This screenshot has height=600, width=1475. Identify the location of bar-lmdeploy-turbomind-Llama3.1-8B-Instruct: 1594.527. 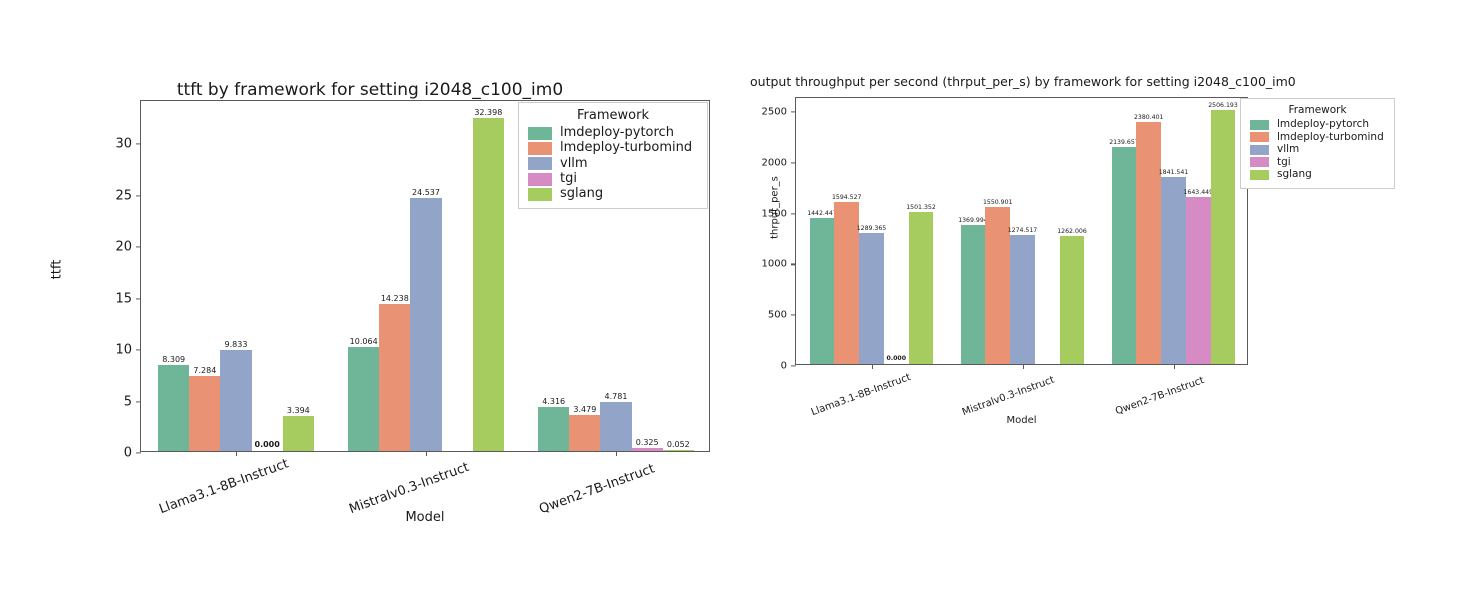
(846, 279).